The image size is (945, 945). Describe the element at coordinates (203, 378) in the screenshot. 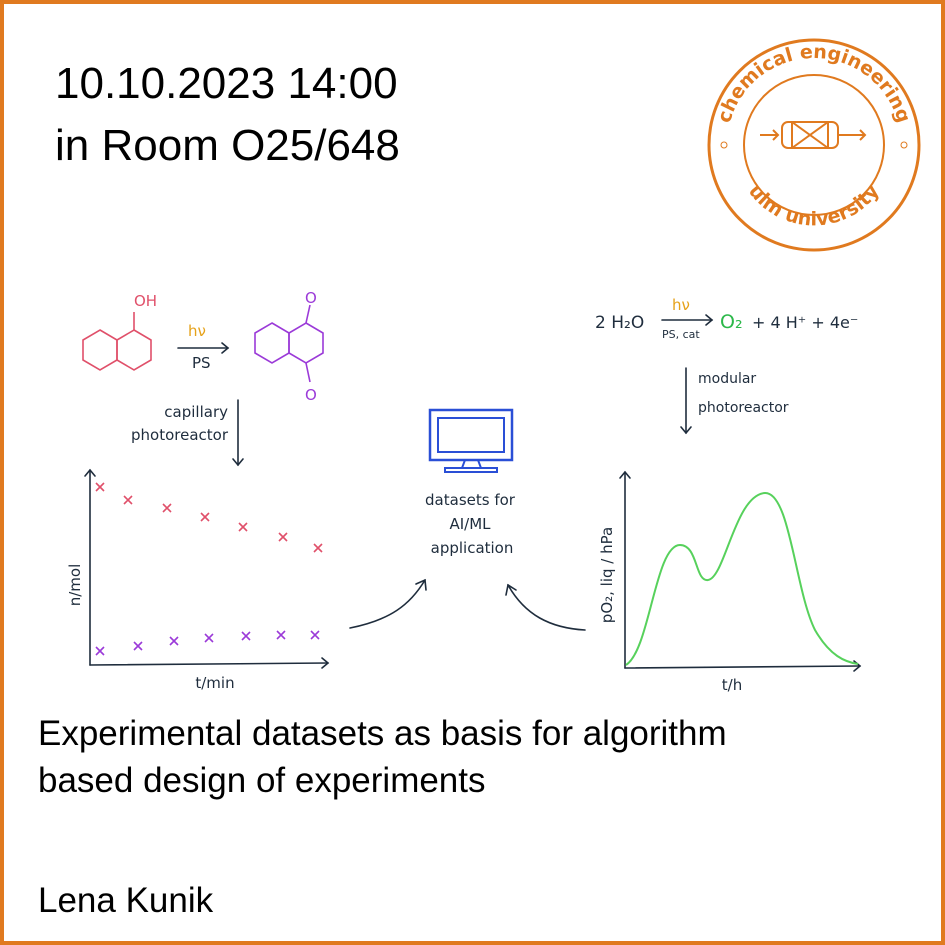

I see `left-scheme: OH hν PS O O capillary photoreactor` at that location.